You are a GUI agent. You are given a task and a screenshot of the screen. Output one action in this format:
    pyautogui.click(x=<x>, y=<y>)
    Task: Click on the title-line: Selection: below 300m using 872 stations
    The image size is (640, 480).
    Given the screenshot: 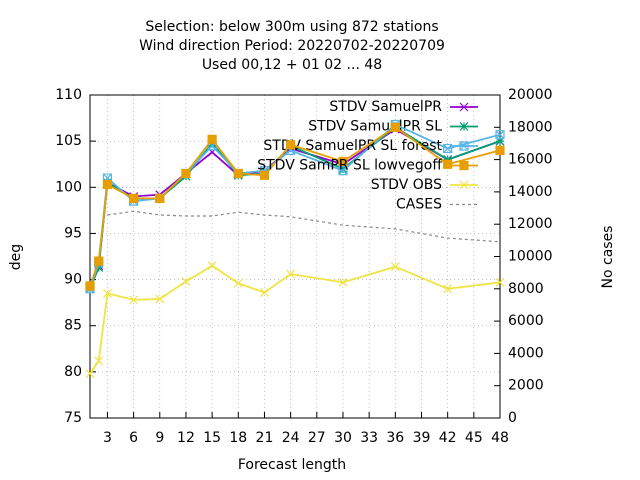 What is the action you would take?
    pyautogui.click(x=291, y=27)
    